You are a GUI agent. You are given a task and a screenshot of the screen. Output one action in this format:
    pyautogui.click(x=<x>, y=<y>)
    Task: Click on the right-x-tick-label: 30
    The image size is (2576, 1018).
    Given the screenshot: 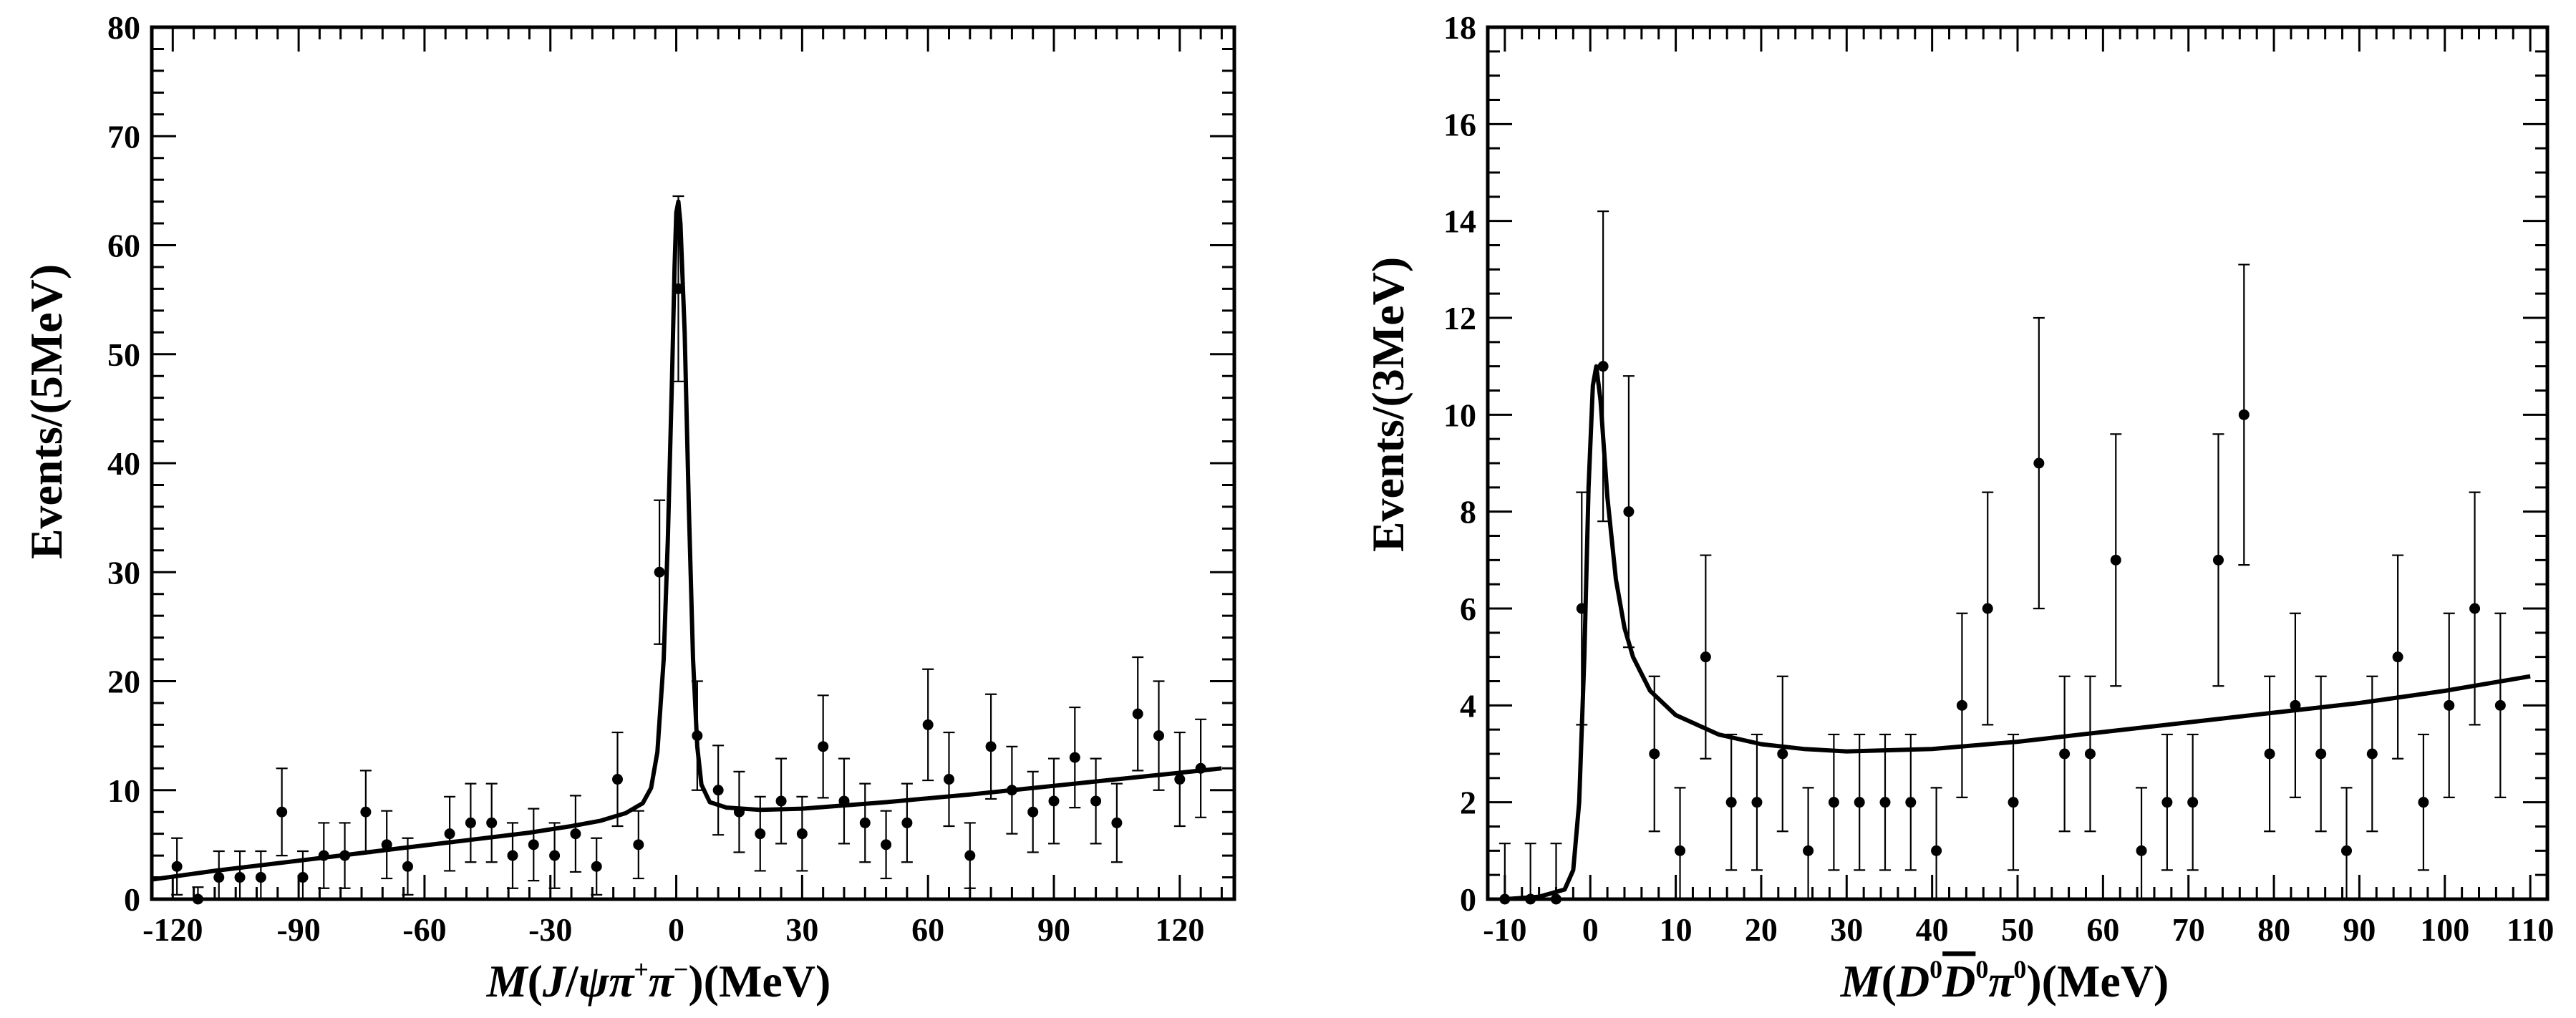 What is the action you would take?
    pyautogui.click(x=1847, y=929)
    